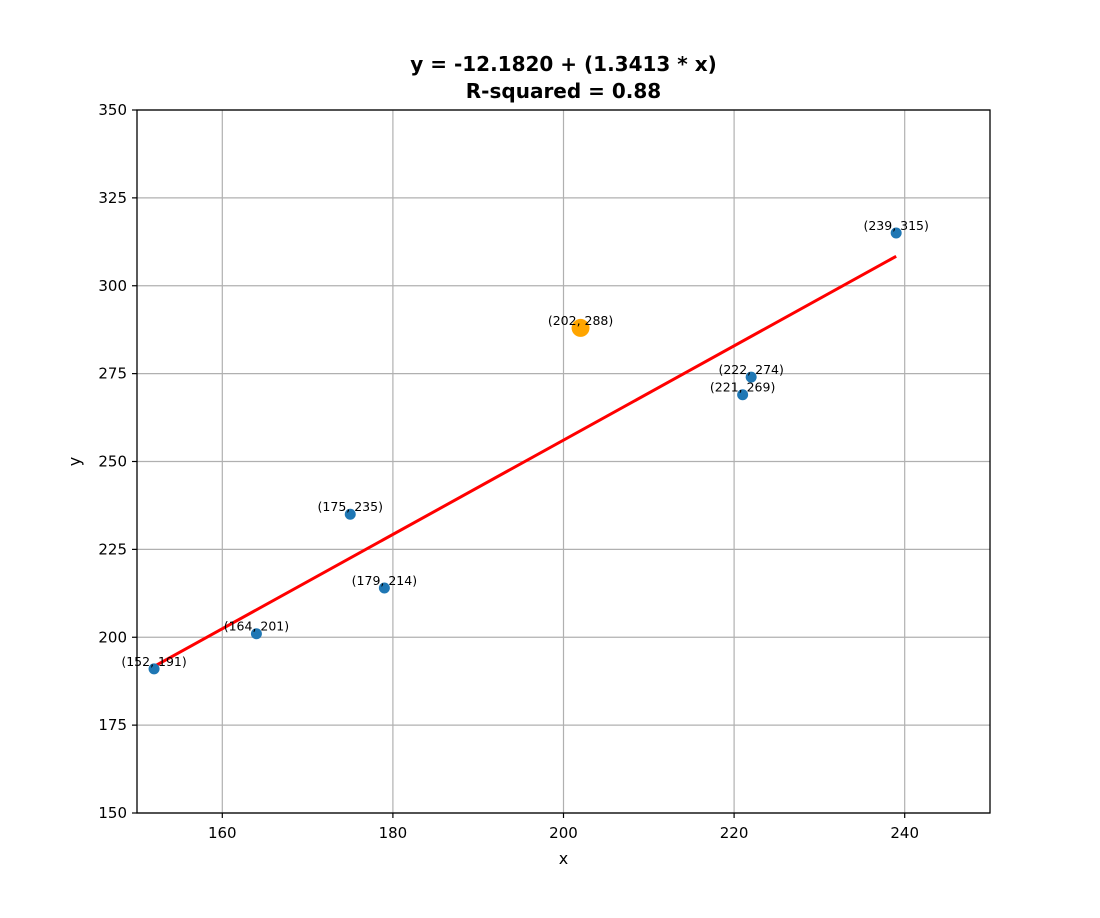 Image resolution: width=1100 pixels, height=918 pixels. Describe the element at coordinates (112, 198) in the screenshot. I see `y-tick-label: 325` at that location.